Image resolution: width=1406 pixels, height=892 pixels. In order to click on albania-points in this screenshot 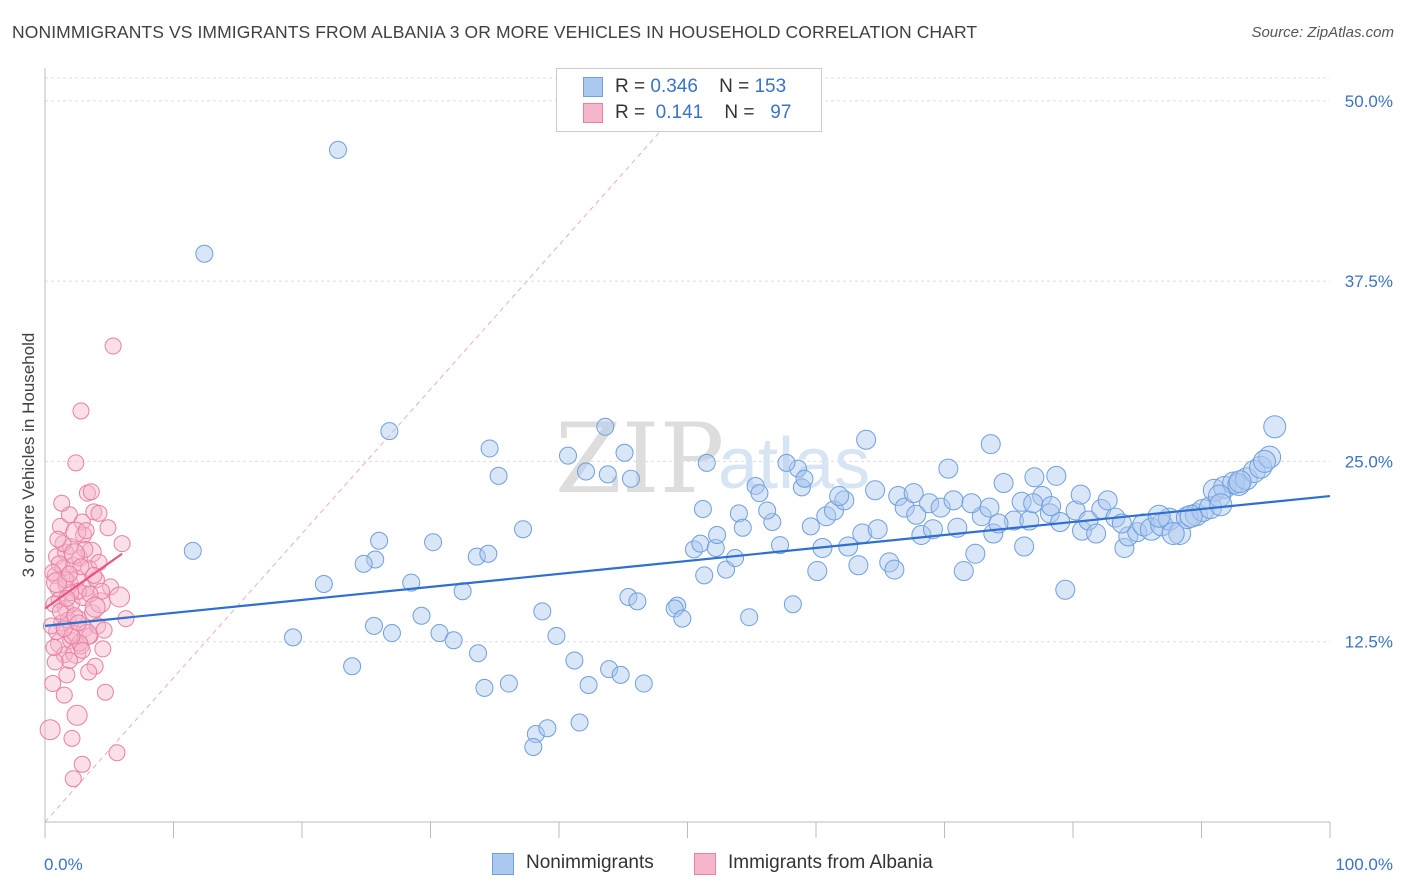, I will do `click(87, 562)`.